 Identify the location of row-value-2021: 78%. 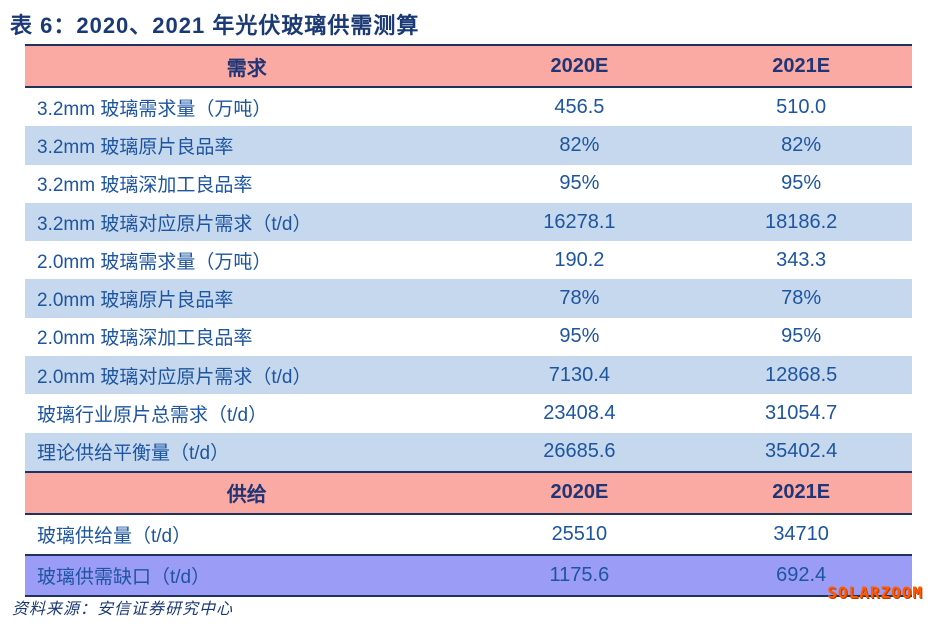
(801, 298).